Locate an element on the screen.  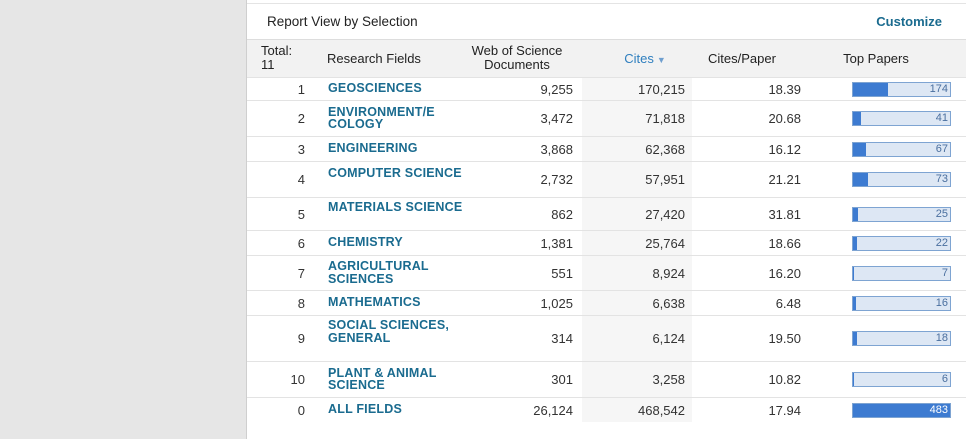
row-rank: 2 is located at coordinates (301, 118).